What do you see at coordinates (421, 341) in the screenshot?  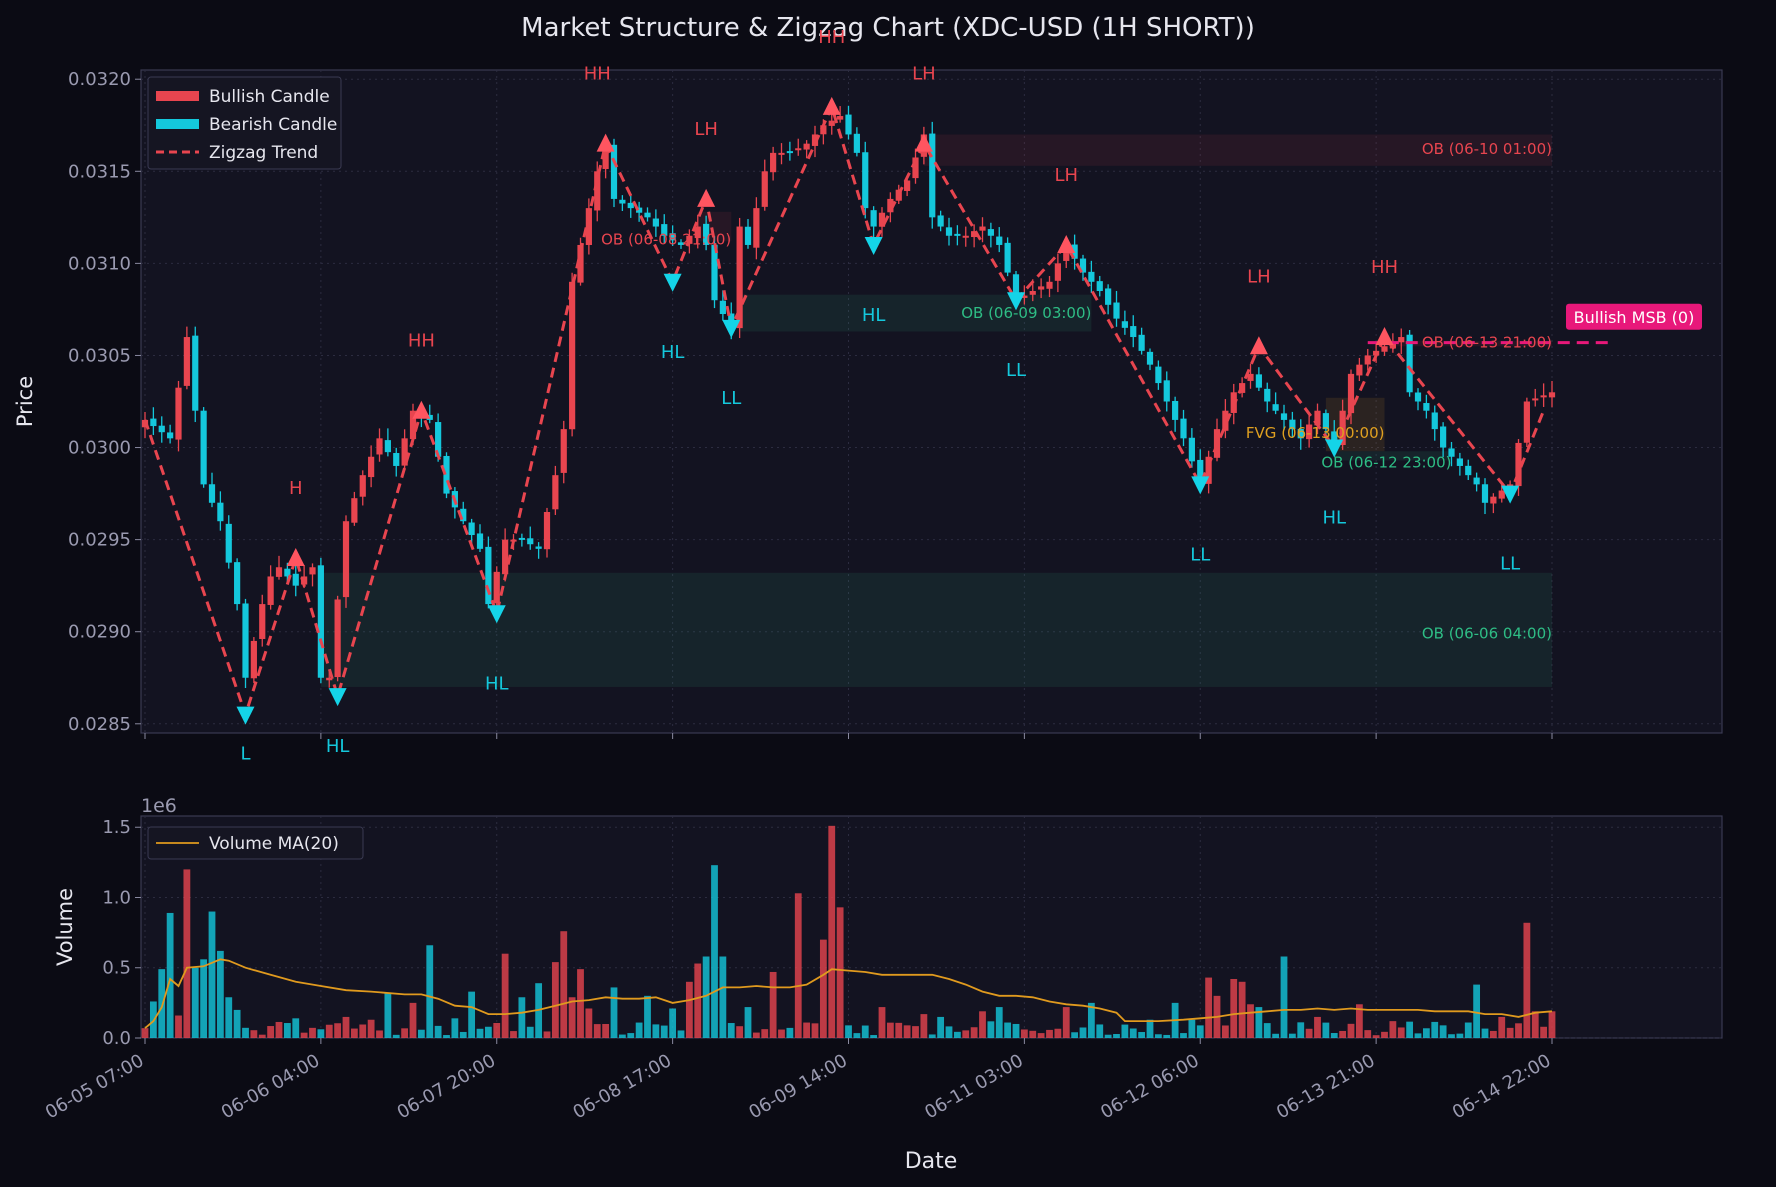 I see `structure-label: HH` at bounding box center [421, 341].